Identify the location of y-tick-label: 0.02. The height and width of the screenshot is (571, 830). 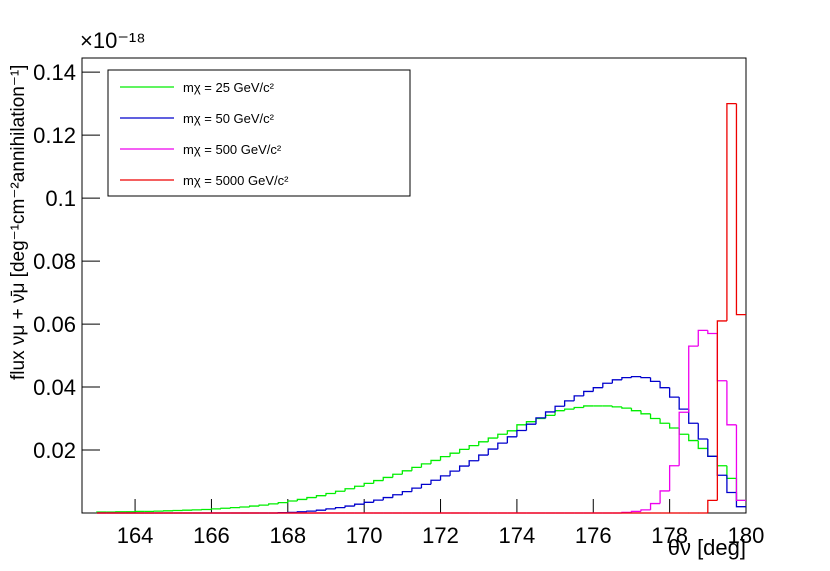
(54, 450).